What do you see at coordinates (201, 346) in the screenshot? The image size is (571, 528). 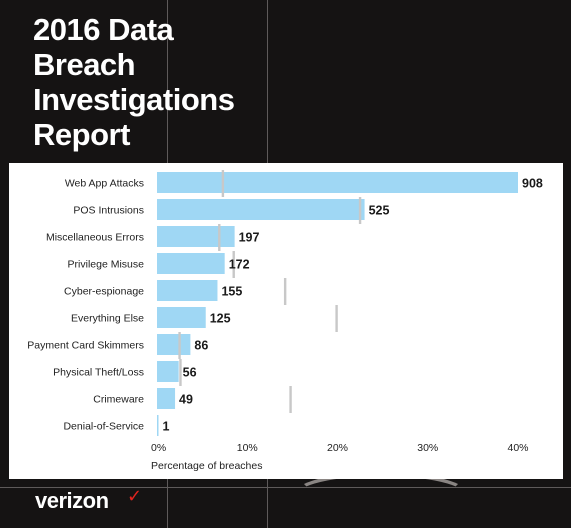 I see `data-label: 86` at bounding box center [201, 346].